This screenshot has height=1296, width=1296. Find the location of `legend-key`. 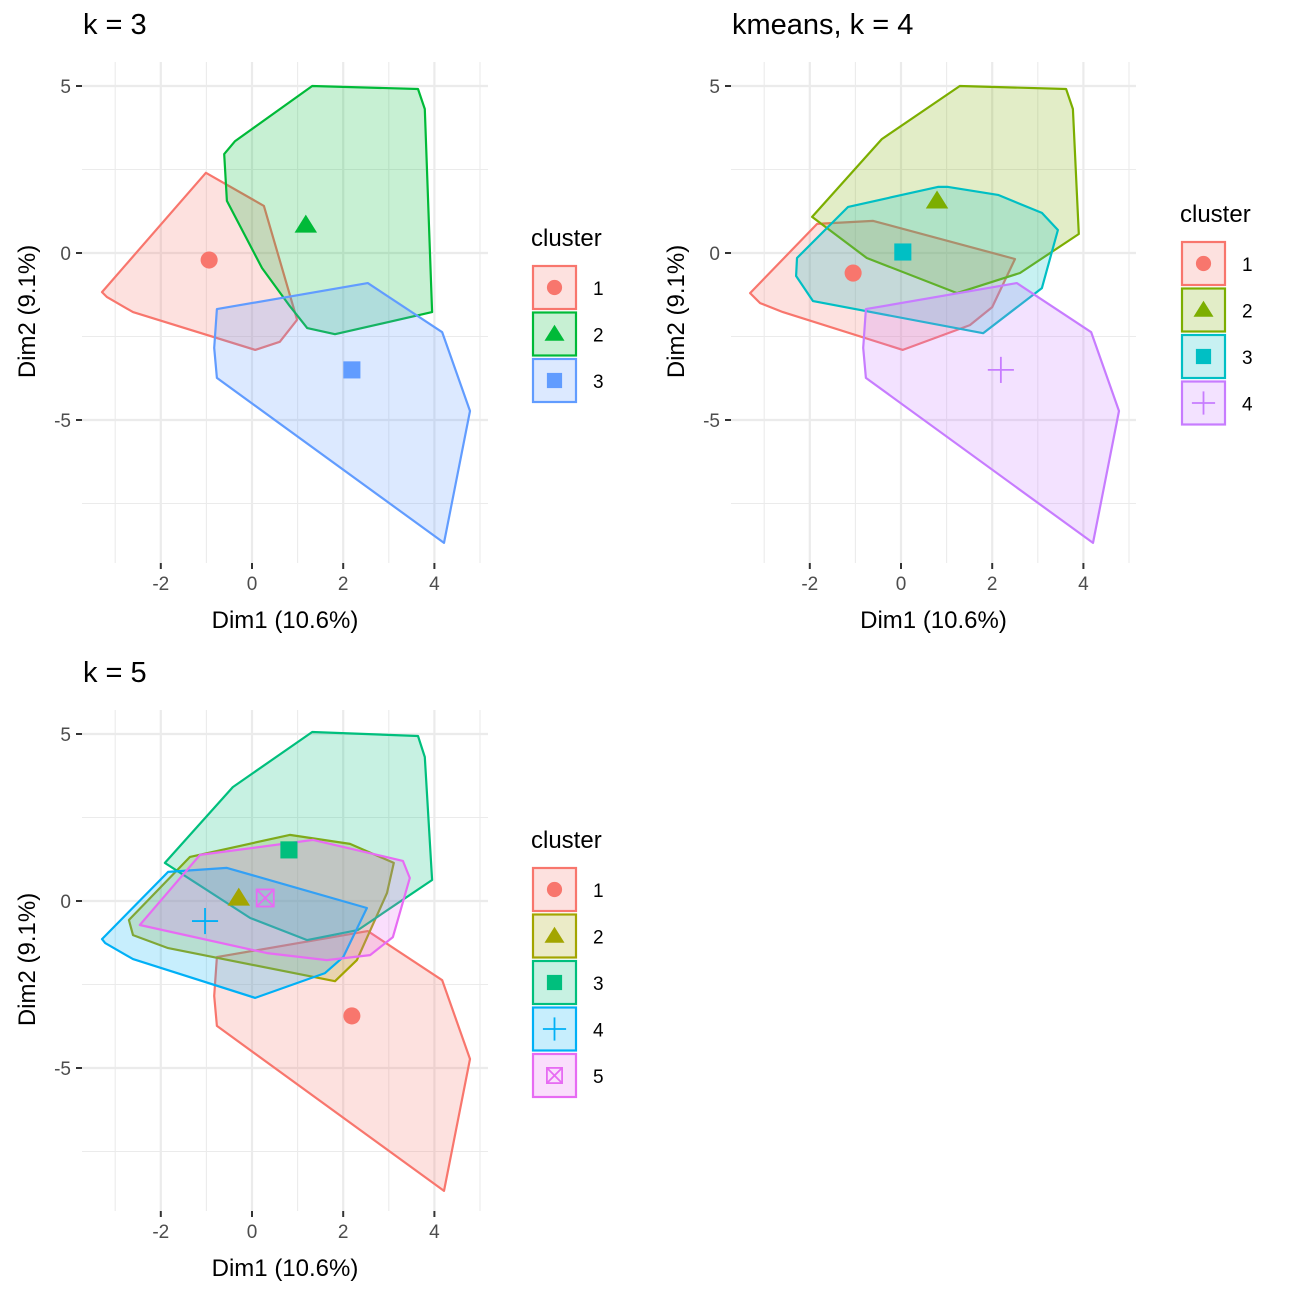

legend-key is located at coordinates (554, 982).